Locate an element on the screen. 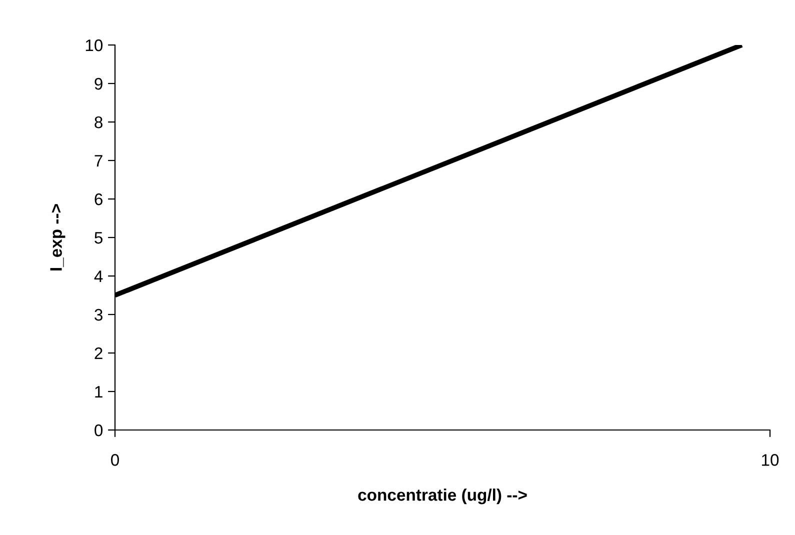 This screenshot has height=535, width=795. y-tick-label: 3 is located at coordinates (98, 314).